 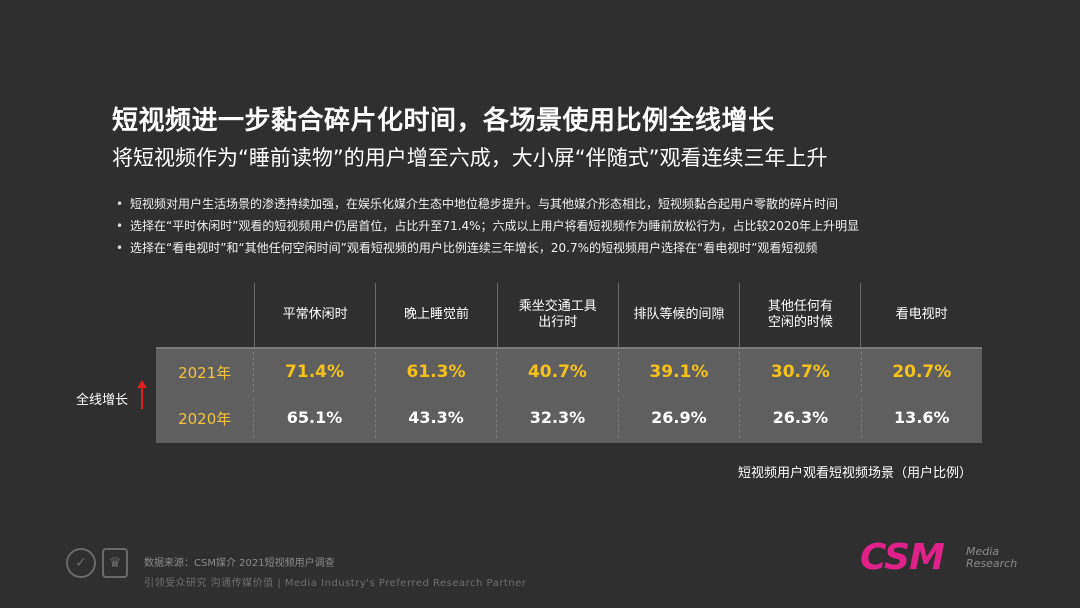 What do you see at coordinates (97, 563) in the screenshot?
I see `certification-badges: ✓ ♛` at bounding box center [97, 563].